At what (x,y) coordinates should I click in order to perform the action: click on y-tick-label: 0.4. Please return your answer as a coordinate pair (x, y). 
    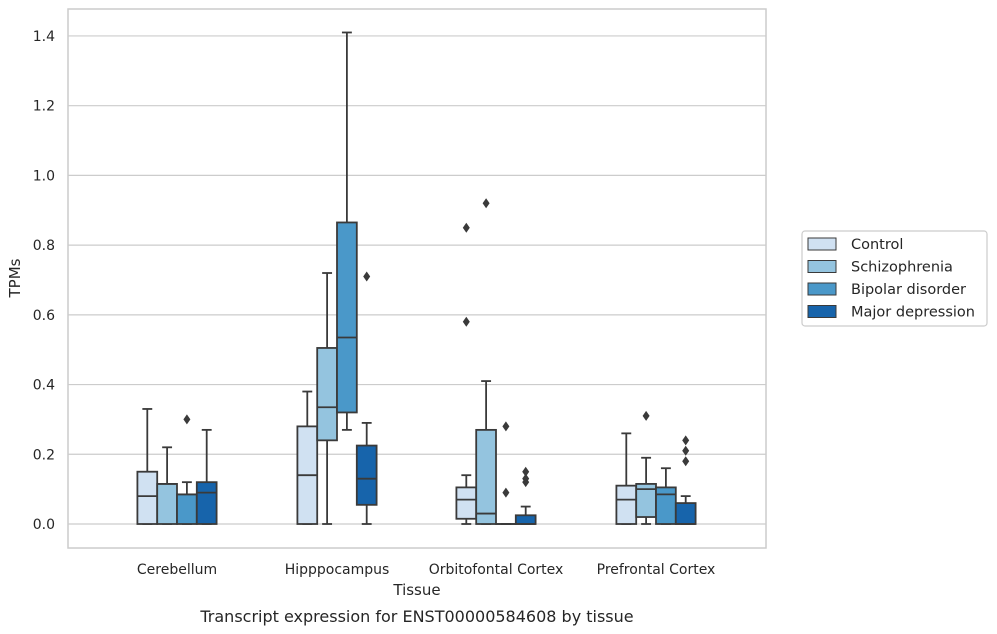
    Looking at the image, I should click on (44, 386).